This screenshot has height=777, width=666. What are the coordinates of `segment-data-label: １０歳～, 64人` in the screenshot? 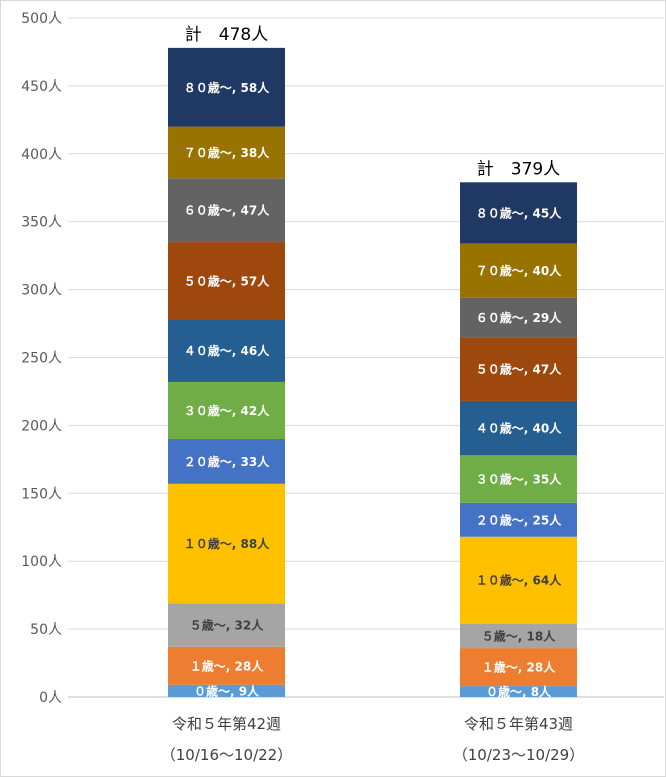 It's located at (519, 580).